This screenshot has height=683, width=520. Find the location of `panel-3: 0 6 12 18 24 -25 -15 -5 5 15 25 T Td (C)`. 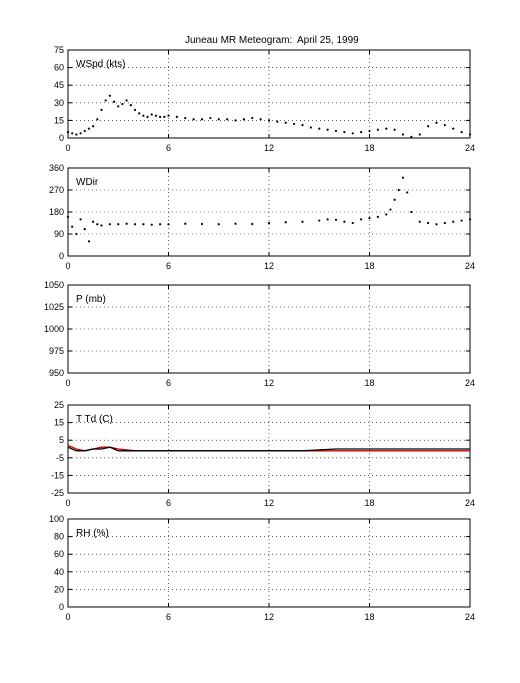

panel-3: 0 6 12 18 24 -25 -15 -5 5 15 25 T Td (C) is located at coordinates (263, 454).